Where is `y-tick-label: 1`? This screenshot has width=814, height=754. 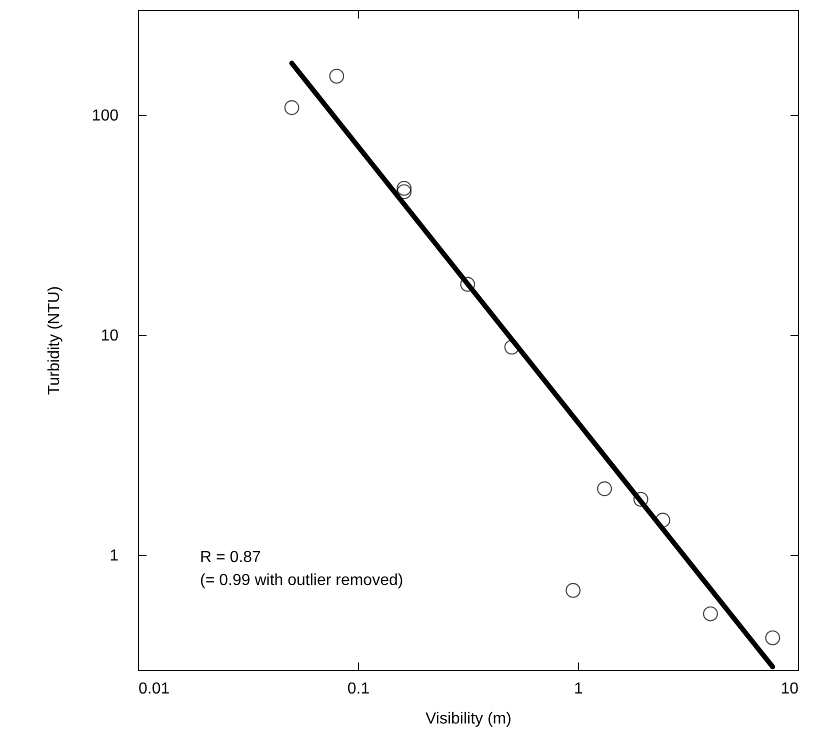 y-tick-label: 1 is located at coordinates (114, 555).